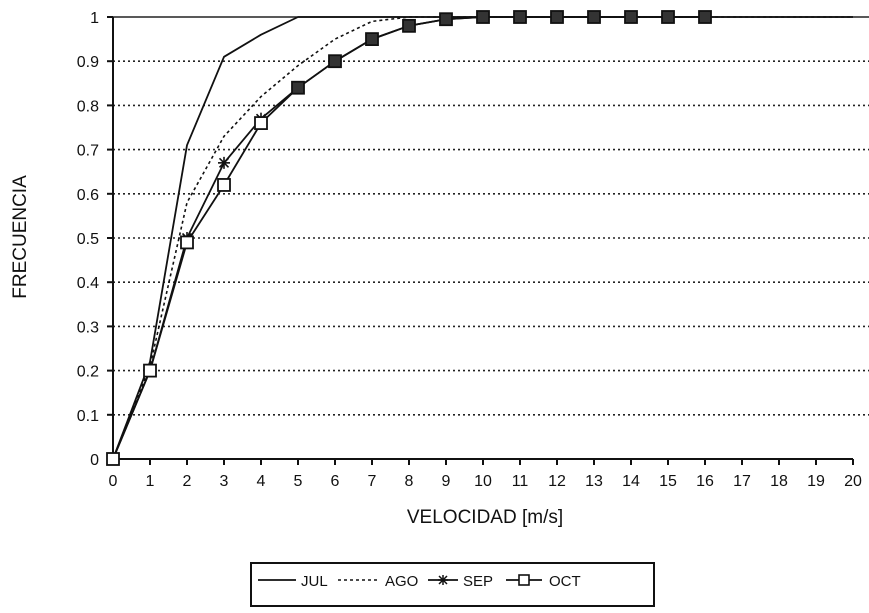  What do you see at coordinates (557, 481) in the screenshot?
I see `x-tick-label: 12` at bounding box center [557, 481].